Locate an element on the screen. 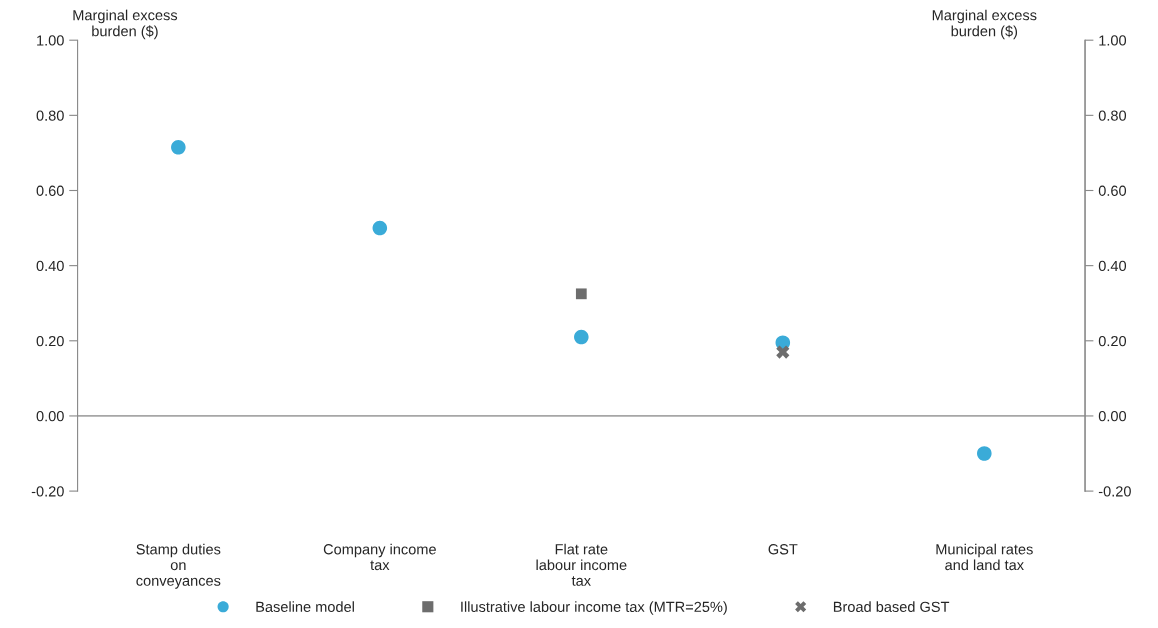 This screenshot has height=628, width=1158. y-tick-label: 0.60 is located at coordinates (50, 190).